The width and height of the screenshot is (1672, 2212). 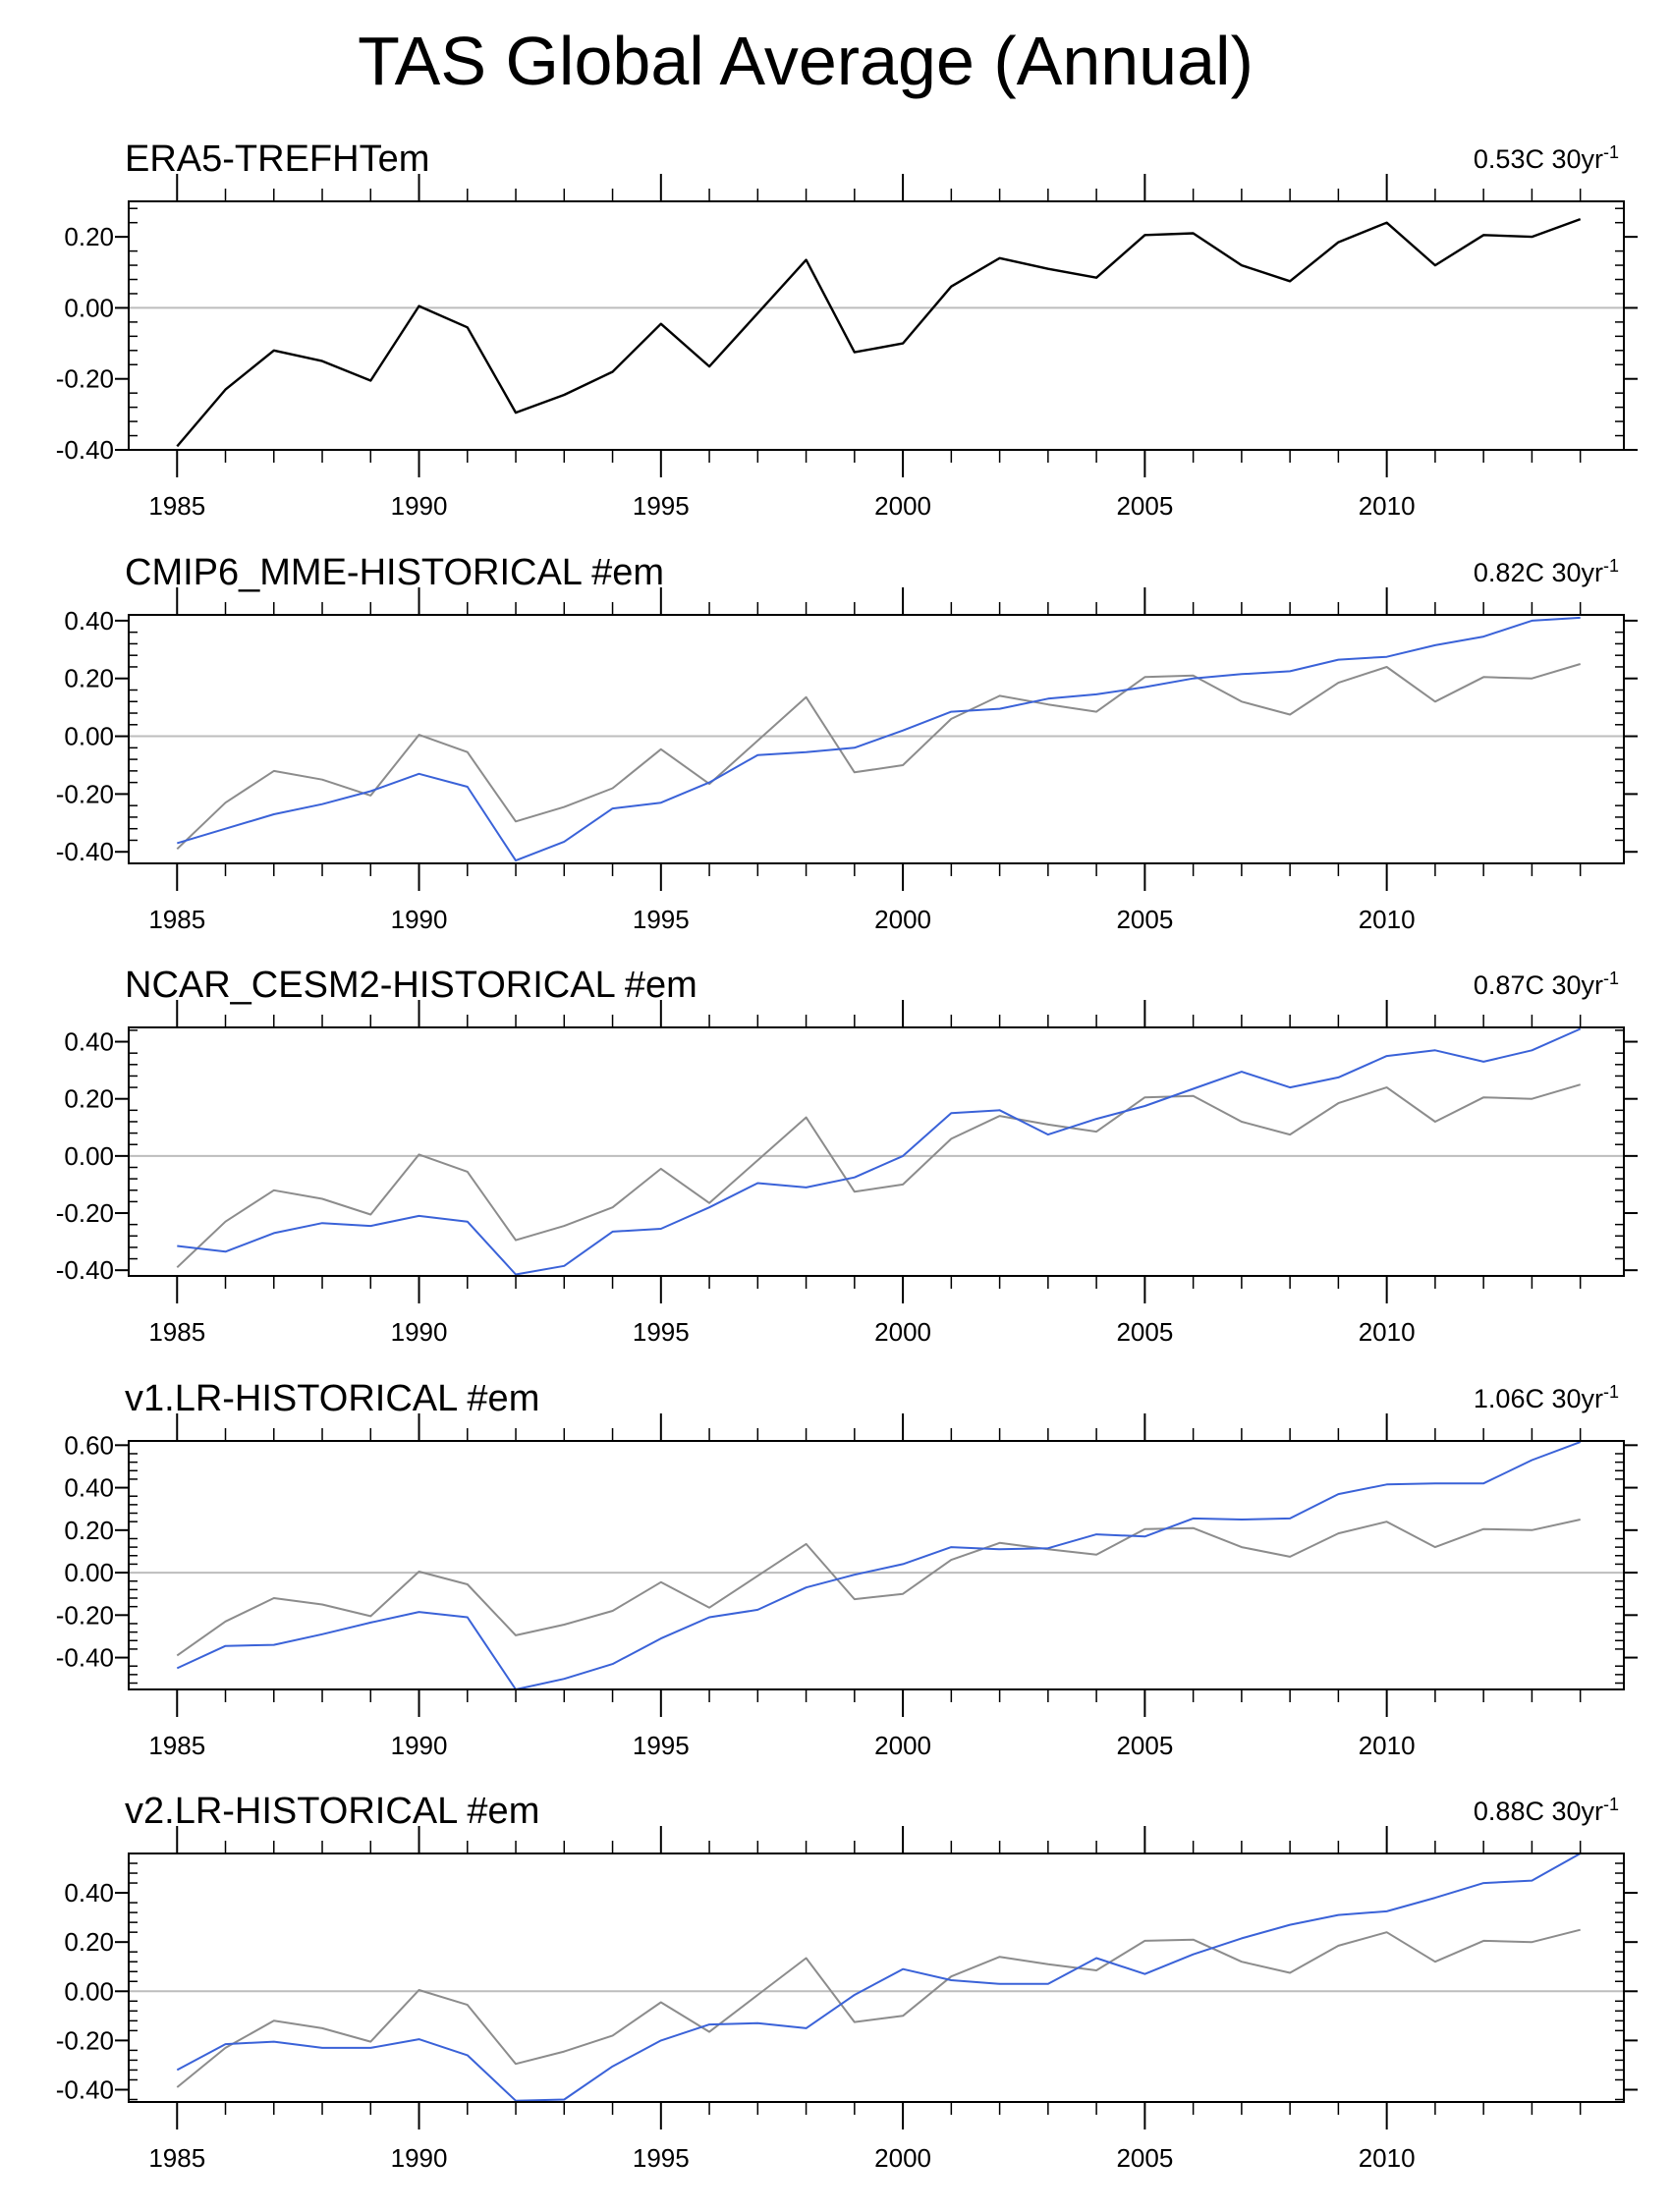 What do you see at coordinates (1546, 158) in the screenshot?
I see `trend-label: 0.53C 30yr-1` at bounding box center [1546, 158].